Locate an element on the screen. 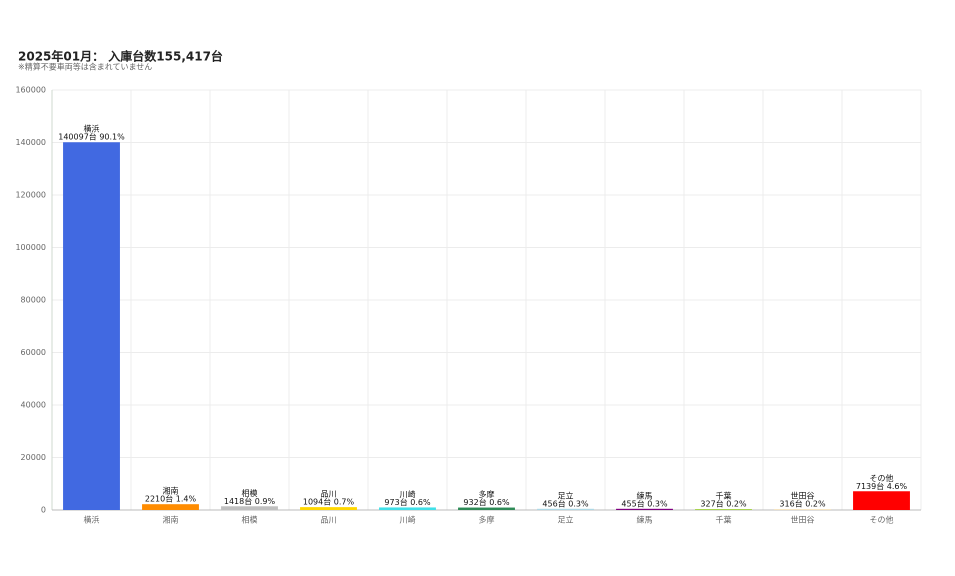 This screenshot has width=955, height=576. x-tick-label: その他 is located at coordinates (882, 520).